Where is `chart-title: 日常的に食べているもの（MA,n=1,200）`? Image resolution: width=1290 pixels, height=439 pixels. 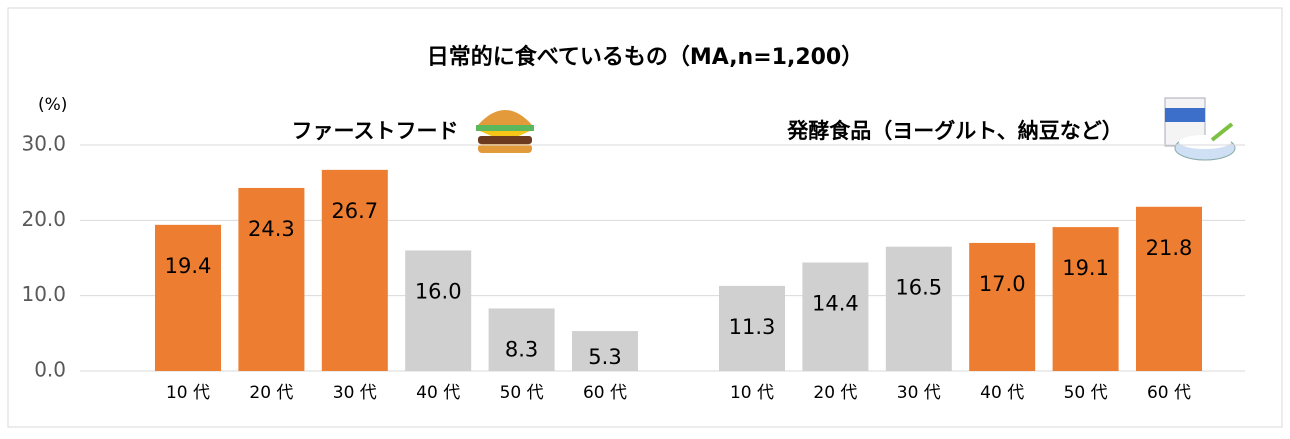
chart-title: 日常的に食べているもの（MA,n=1,200） is located at coordinates (645, 57).